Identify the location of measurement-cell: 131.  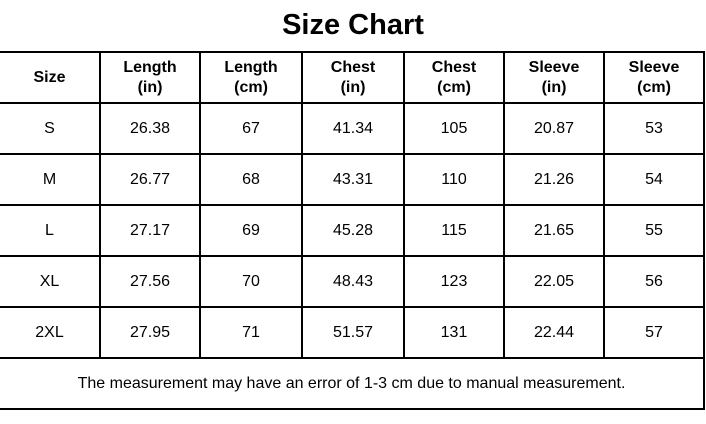
(454, 332).